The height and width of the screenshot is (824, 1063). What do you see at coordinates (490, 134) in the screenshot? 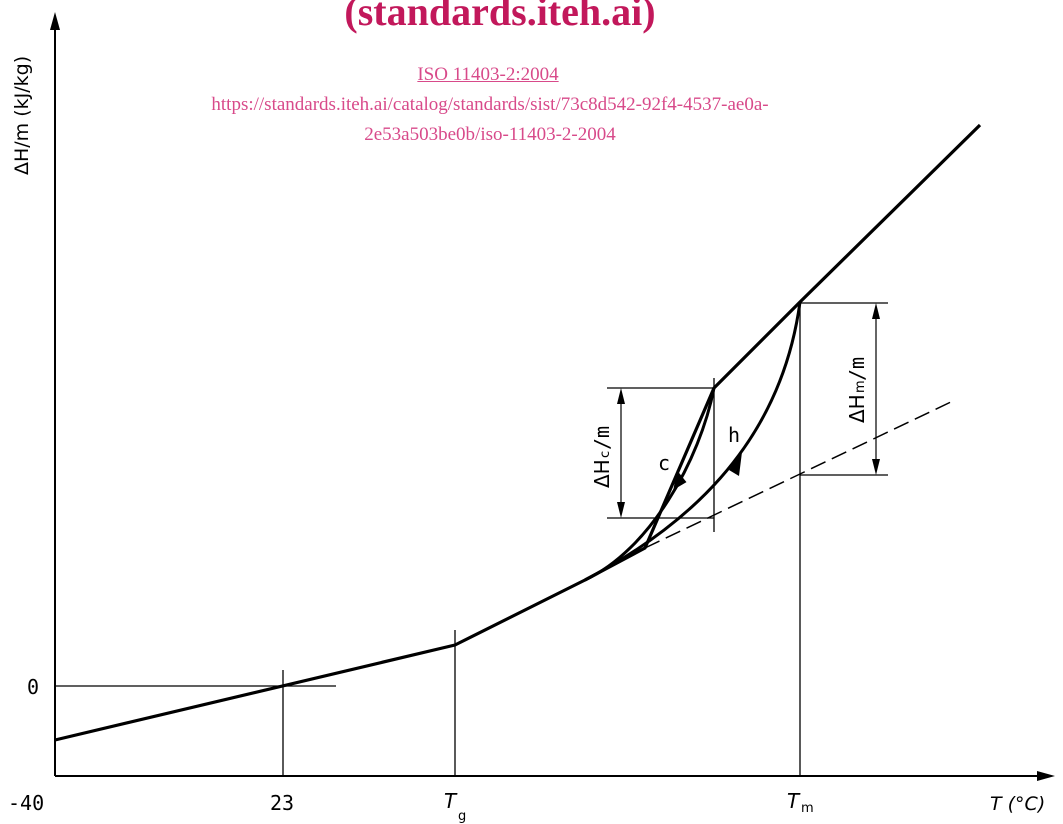
I see `watermark-url-line-2: 2e53a503be0b/iso-11403-2-2004` at bounding box center [490, 134].